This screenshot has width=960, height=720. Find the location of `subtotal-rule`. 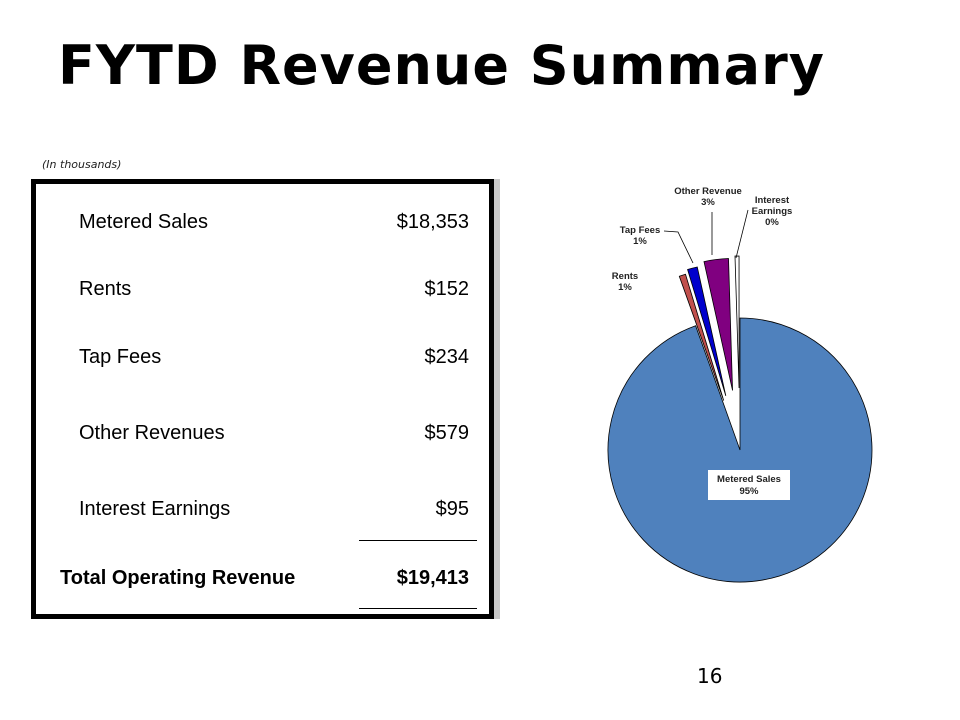

subtotal-rule is located at coordinates (418, 540).